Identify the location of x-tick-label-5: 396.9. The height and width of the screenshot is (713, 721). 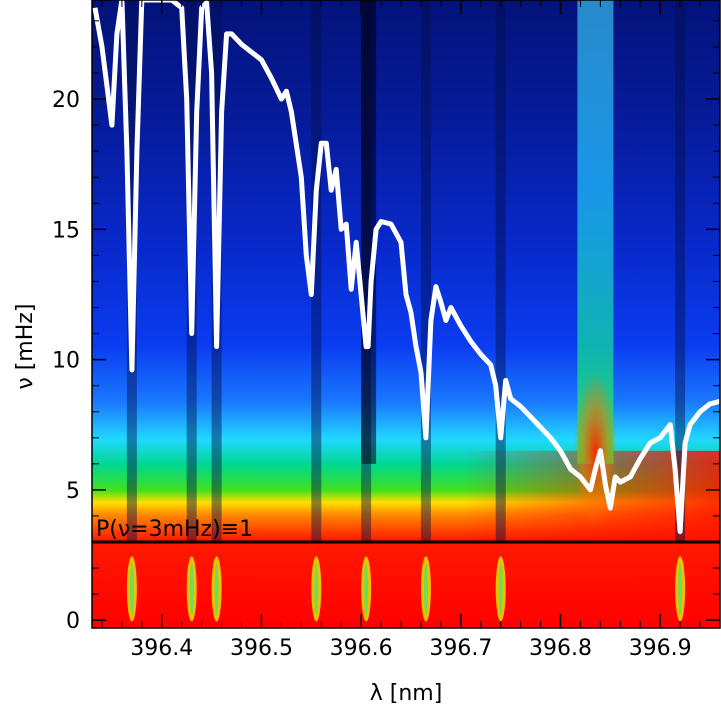
(660, 648).